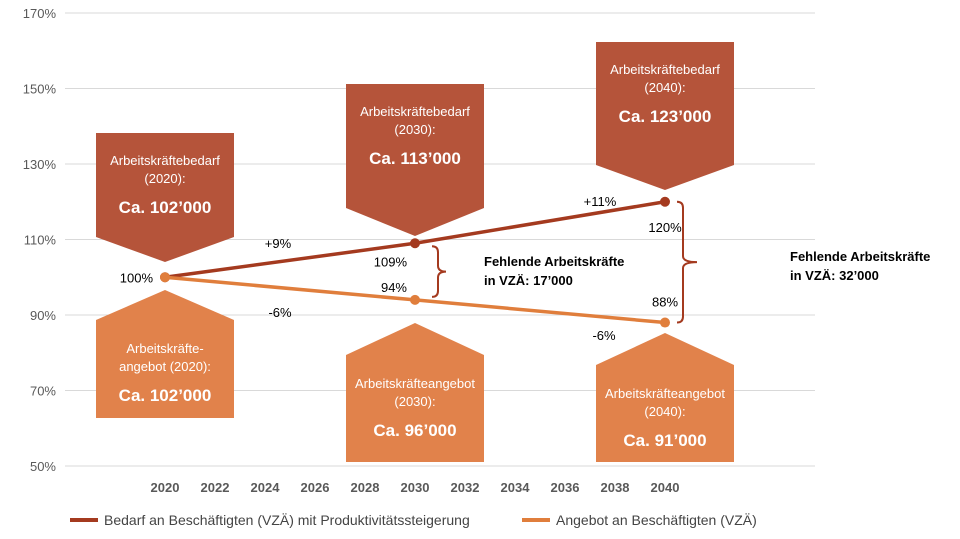 The image size is (960, 539). I want to click on callout-demand-year: (2030):, so click(414, 129).